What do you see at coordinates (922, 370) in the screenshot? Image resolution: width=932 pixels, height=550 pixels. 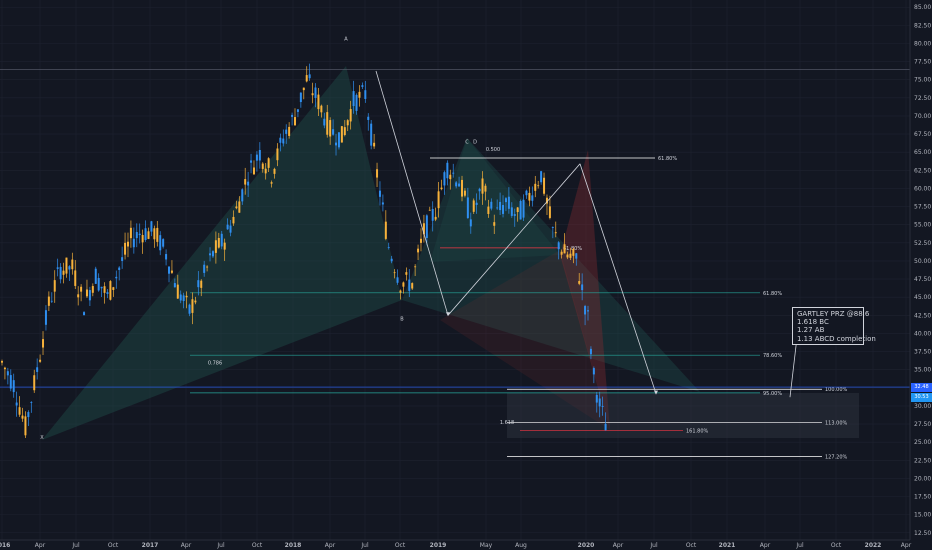 I see `y-tick-label: 35.00` at bounding box center [922, 370].